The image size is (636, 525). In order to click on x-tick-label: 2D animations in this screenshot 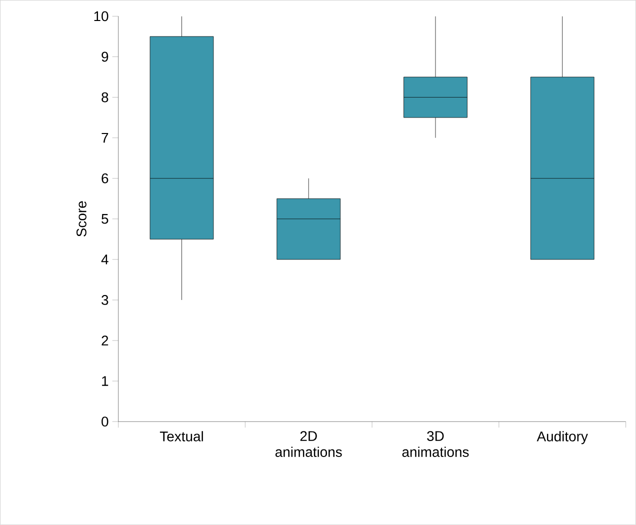, I will do `click(308, 444)`.